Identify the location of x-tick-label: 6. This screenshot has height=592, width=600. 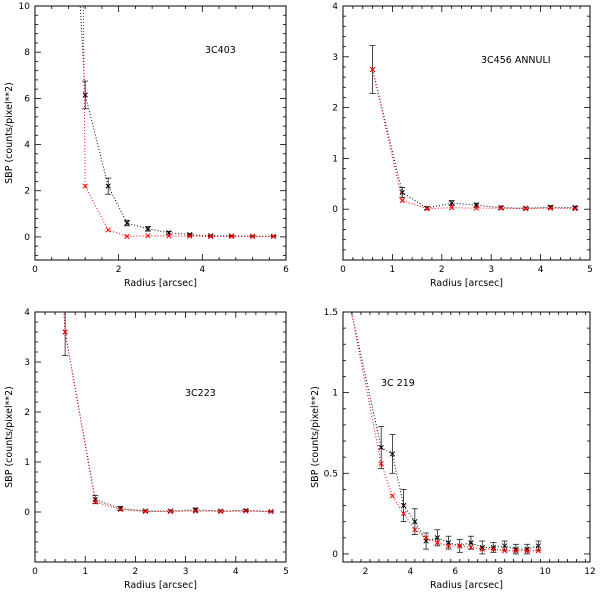
(286, 270).